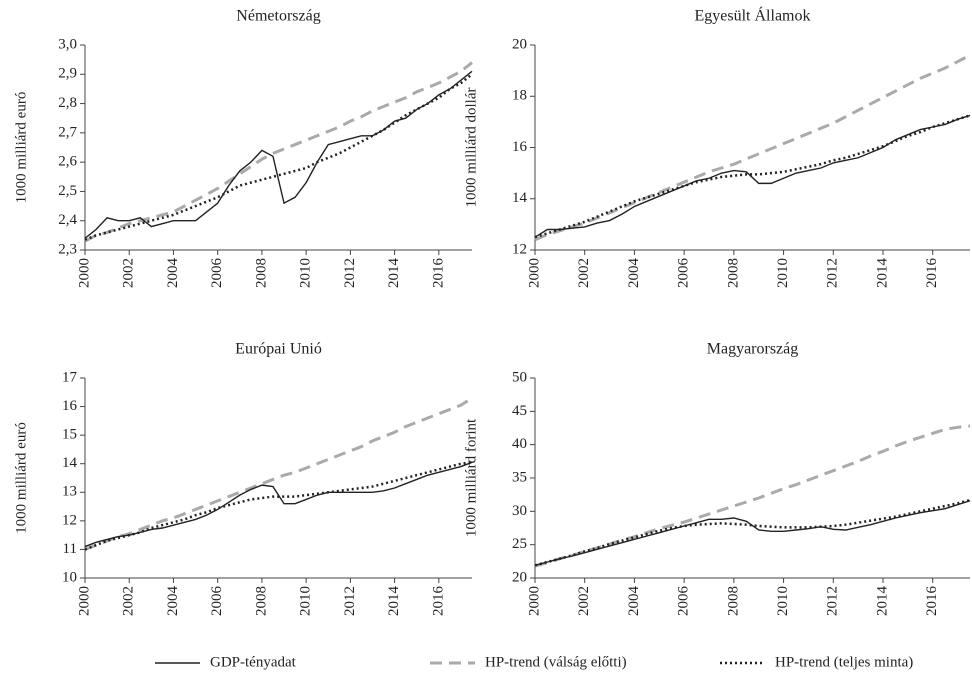  What do you see at coordinates (69, 435) in the screenshot?
I see `y-tick-label: 15` at bounding box center [69, 435].